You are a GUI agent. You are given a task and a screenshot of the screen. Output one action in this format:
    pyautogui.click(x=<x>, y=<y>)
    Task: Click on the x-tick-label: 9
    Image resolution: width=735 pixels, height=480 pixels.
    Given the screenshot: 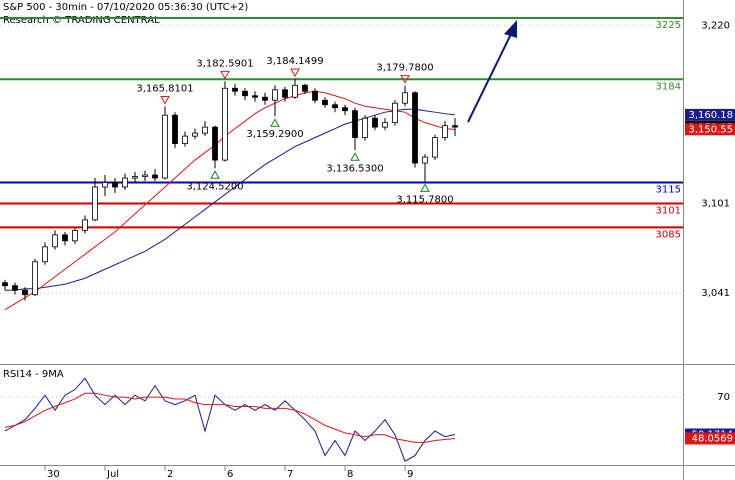 What is the action you would take?
    pyautogui.click(x=410, y=474)
    